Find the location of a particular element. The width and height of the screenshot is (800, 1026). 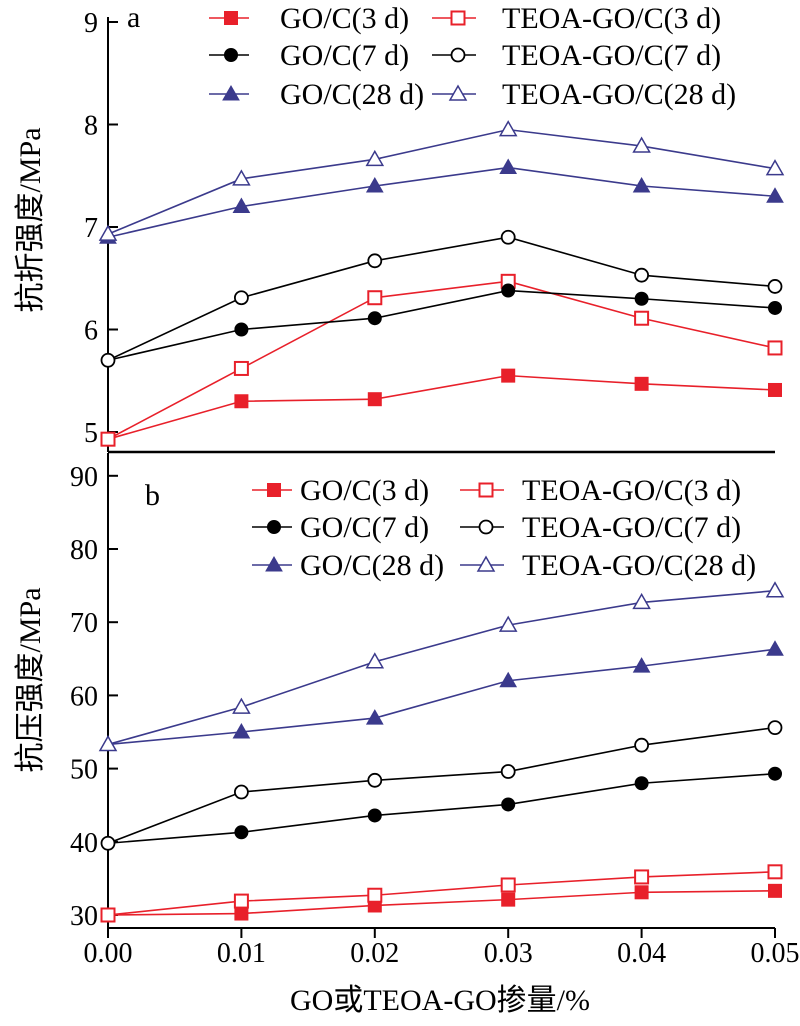

series-teoa-go-c-3-d is located at coordinates (441, 360).